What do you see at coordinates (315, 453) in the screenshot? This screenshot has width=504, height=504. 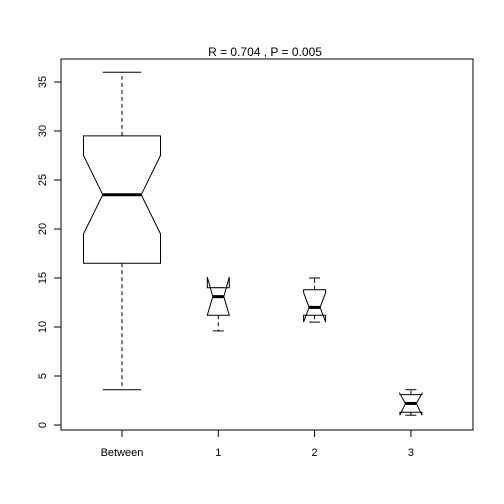 I see `x-tick-label: 2` at bounding box center [315, 453].